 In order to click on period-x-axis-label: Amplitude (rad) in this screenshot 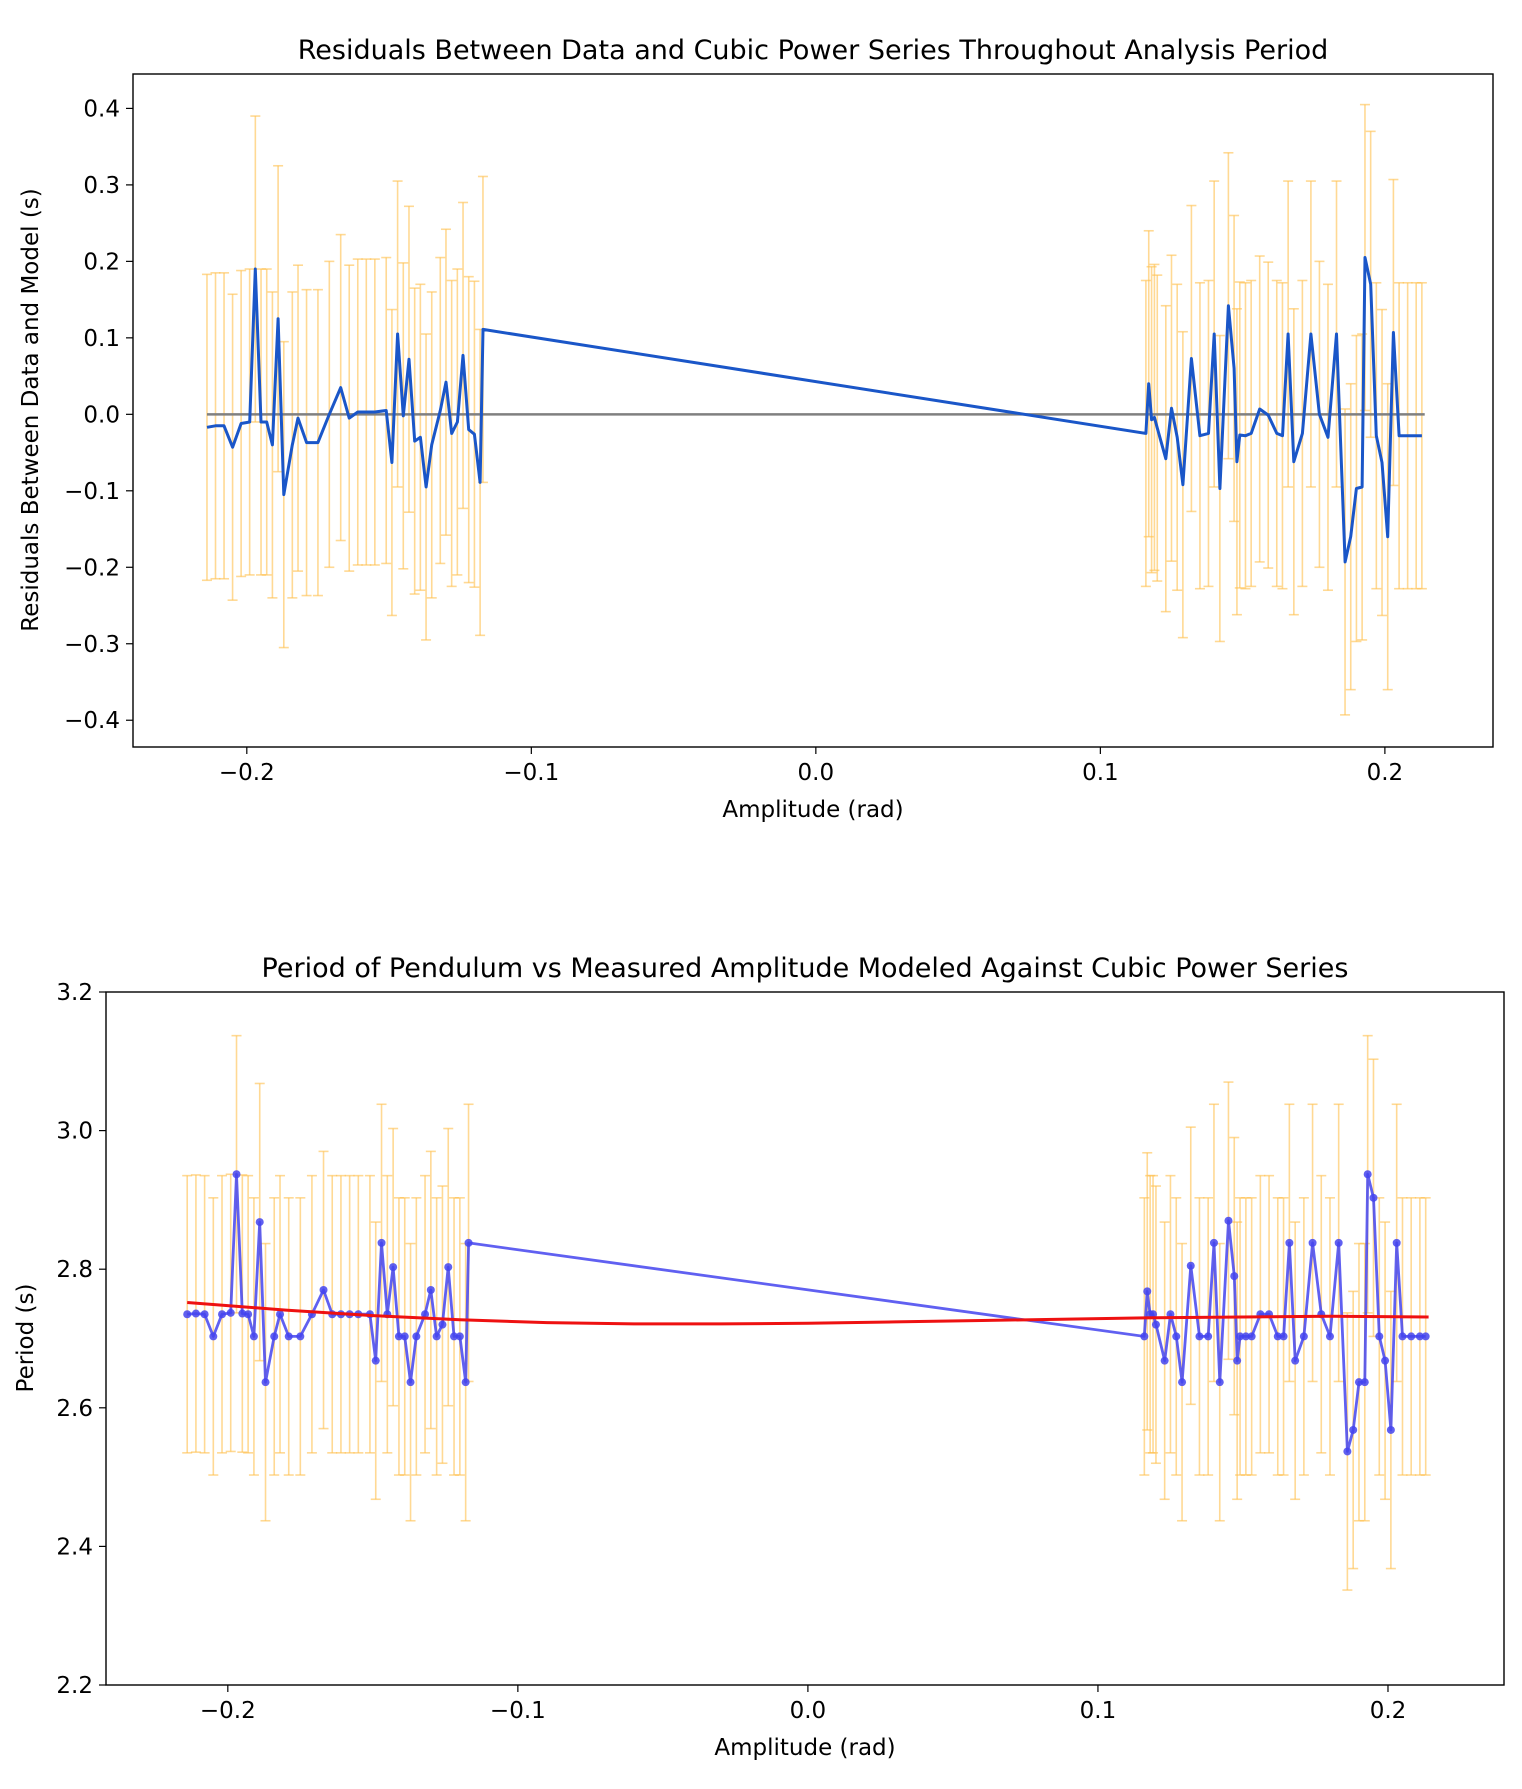, I will do `click(804, 1748)`.